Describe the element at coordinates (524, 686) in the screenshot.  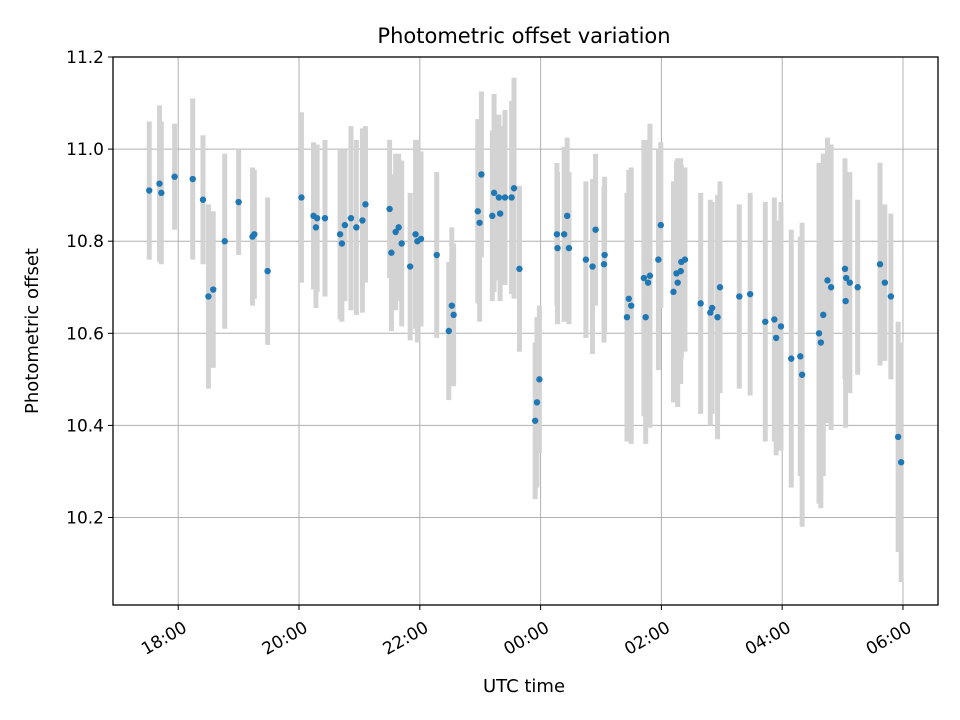
I see `x-axis-label: UTC time` at that location.